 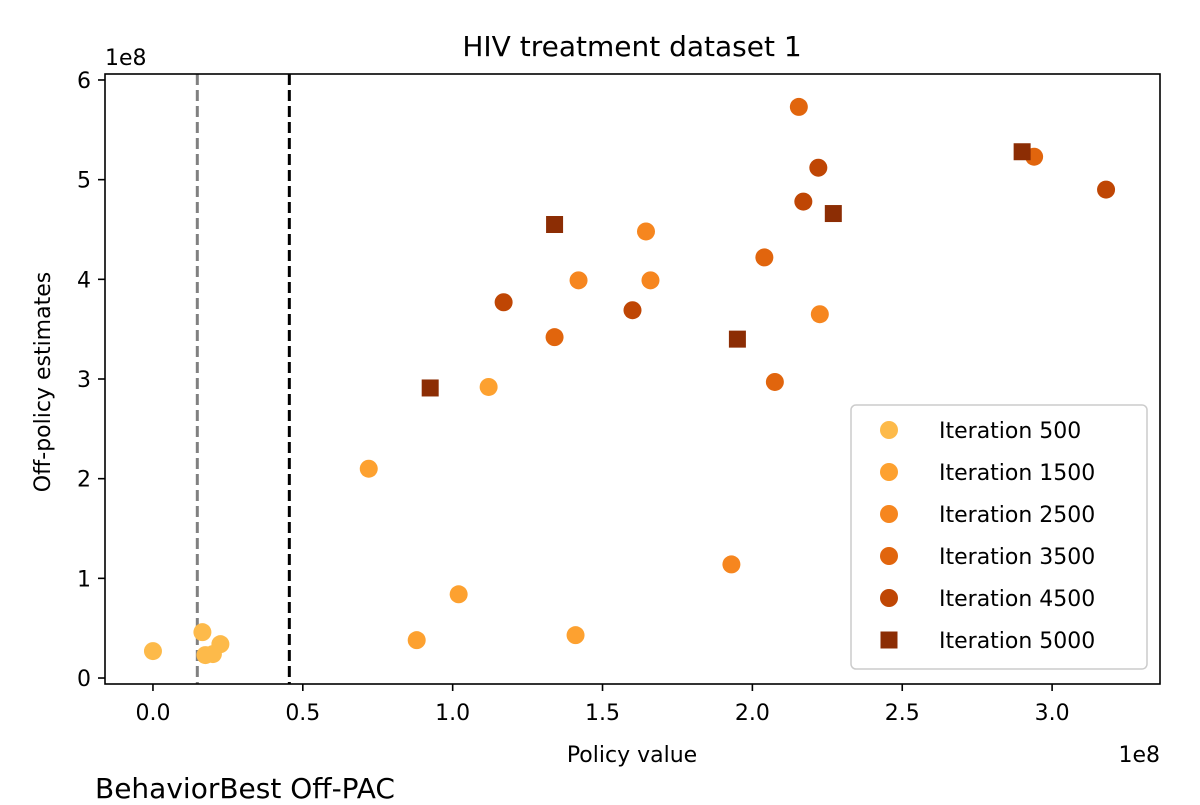 What do you see at coordinates (84, 380) in the screenshot?
I see `y-tick-label: 3` at bounding box center [84, 380].